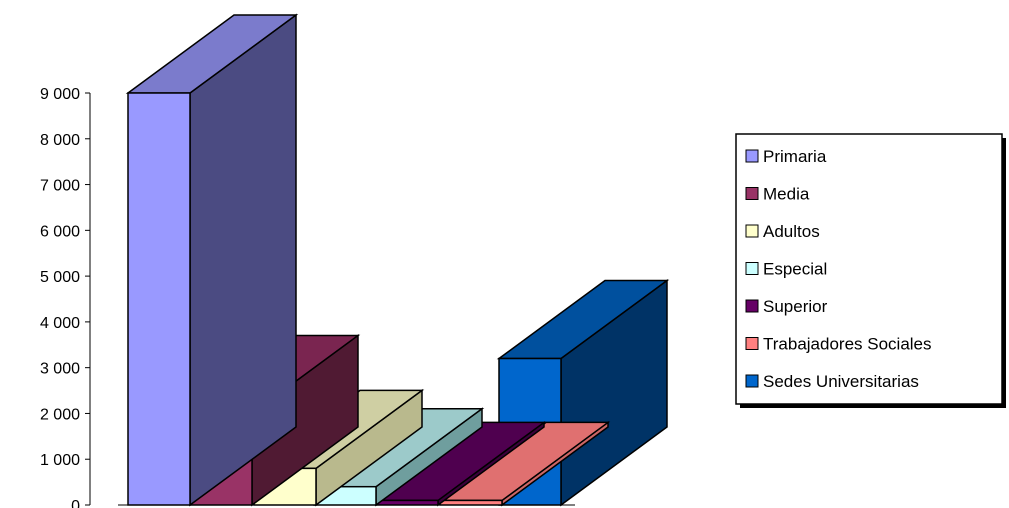 This screenshot has height=508, width=1009. What do you see at coordinates (60, 186) in the screenshot?
I see `y-tick-label: 7 000` at bounding box center [60, 186].